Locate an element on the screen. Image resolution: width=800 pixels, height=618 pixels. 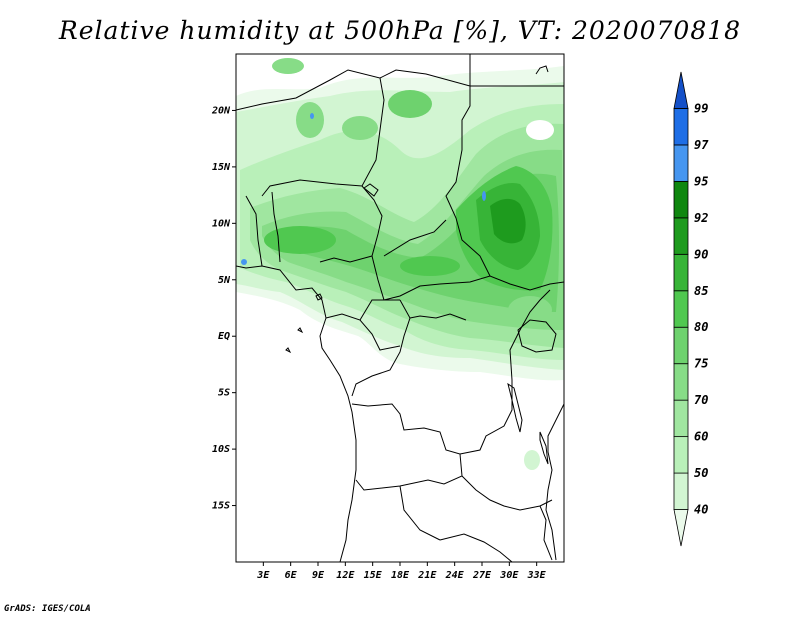
river-border is located at coordinates (438, 317).